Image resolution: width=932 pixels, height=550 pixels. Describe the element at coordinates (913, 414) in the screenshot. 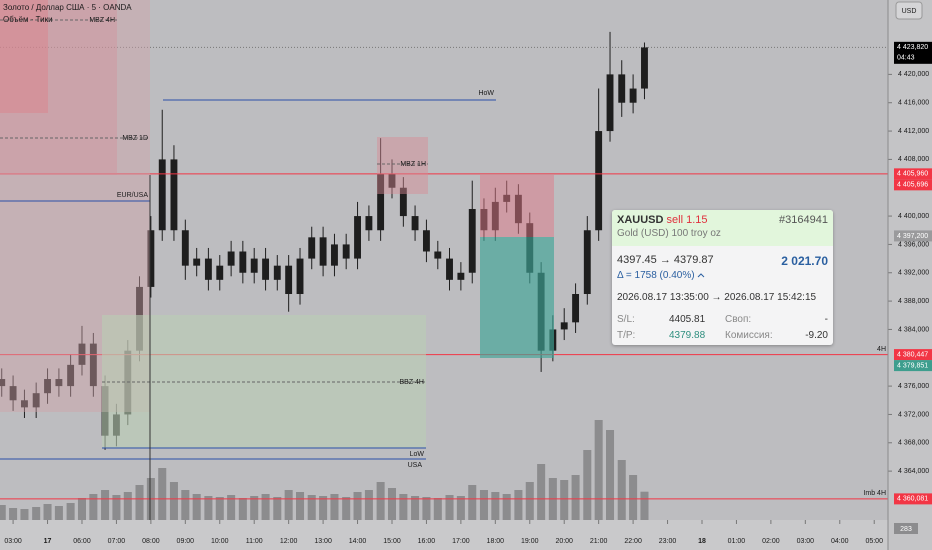

I see `y-tick-label: 4 372,000` at that location.